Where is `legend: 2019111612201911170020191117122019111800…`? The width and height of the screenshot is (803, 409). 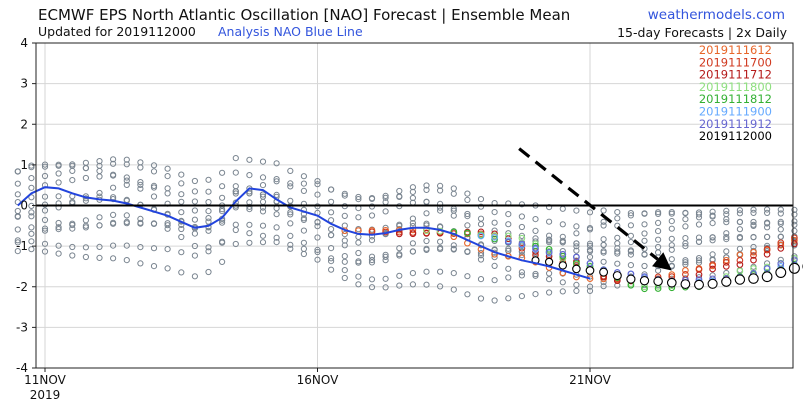 legend: 2019111612201911170020191117122019111800… is located at coordinates (735, 93).